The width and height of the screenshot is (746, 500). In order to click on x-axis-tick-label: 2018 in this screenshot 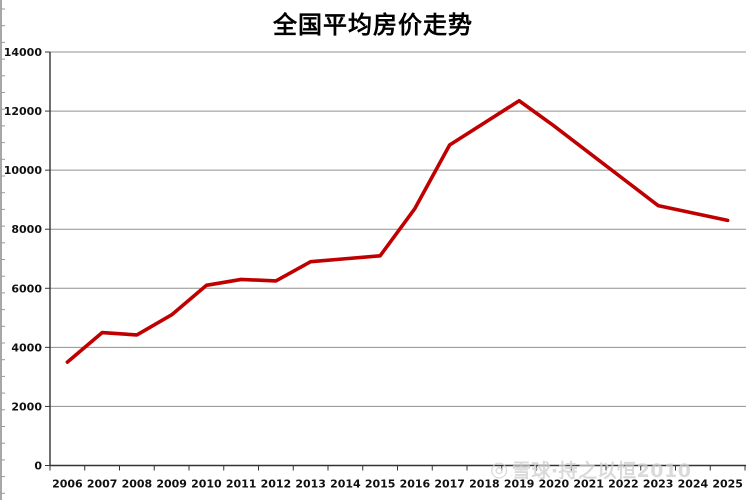, I will do `click(484, 484)`.